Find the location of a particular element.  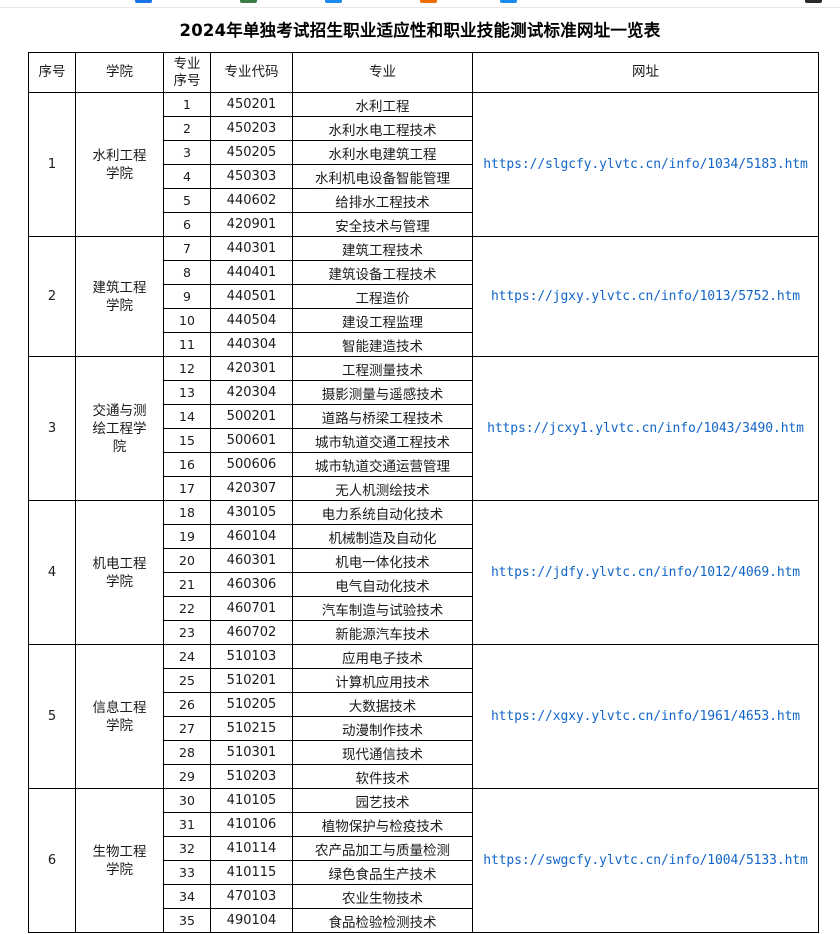

college-name-line-1: 机电工程 is located at coordinates (119, 563).